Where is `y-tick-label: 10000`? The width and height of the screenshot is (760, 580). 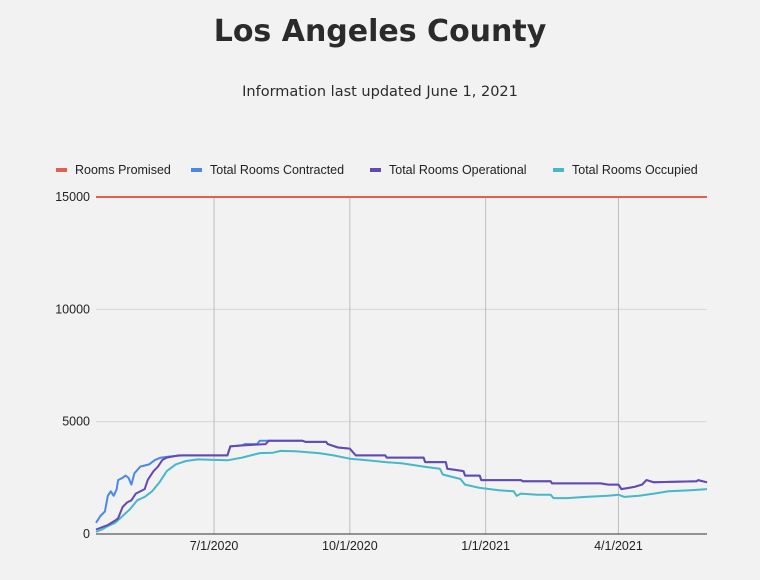
y-tick-label: 10000 is located at coordinates (72, 309).